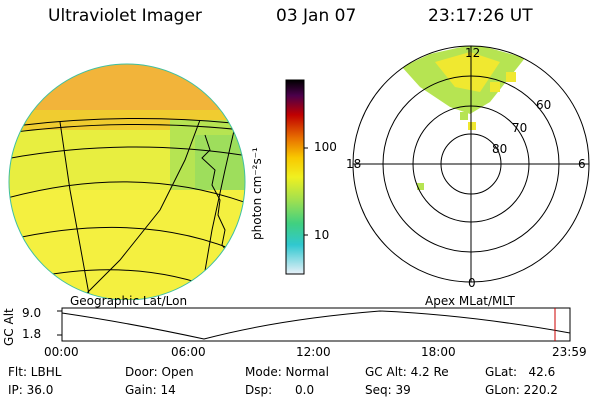 The height and width of the screenshot is (400, 600). Describe the element at coordinates (582, 164) in the screenshot. I see `mlt-label-6: 6` at that location.